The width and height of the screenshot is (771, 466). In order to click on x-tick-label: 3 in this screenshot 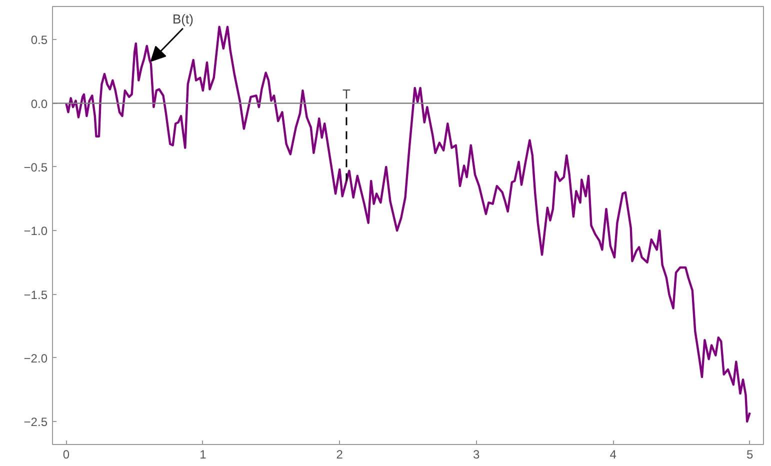, I will do `click(476, 455)`.